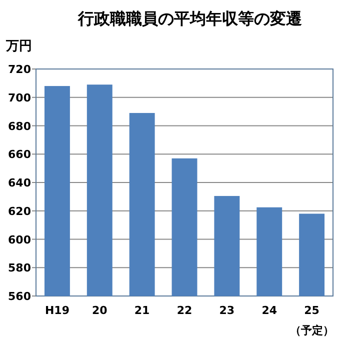 The height and width of the screenshot is (338, 337). I want to click on x-tick-label: 22, so click(184, 310).